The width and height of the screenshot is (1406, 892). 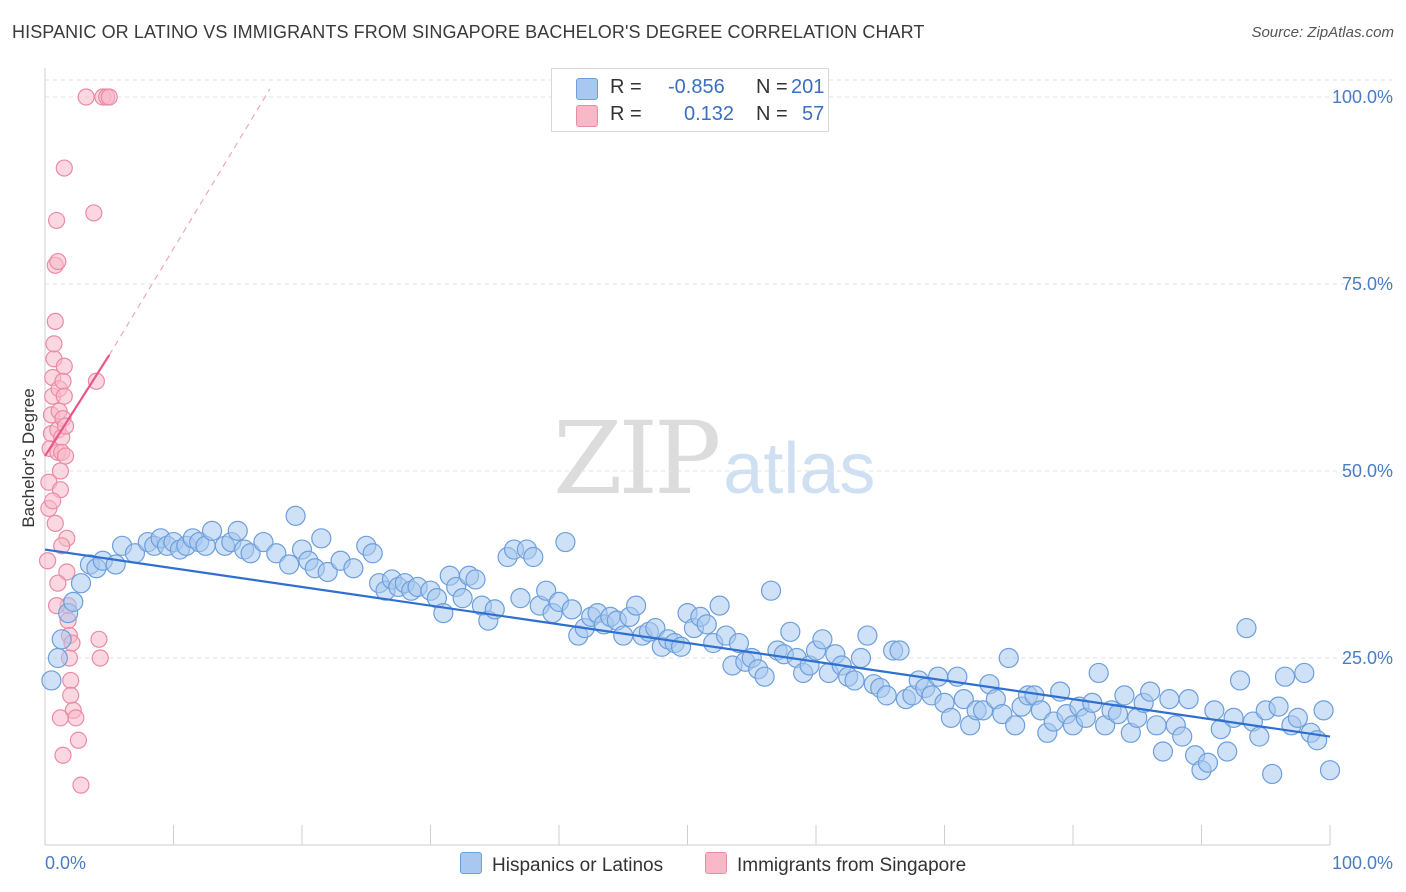 I want to click on legend-n-label: N =, so click(x=772, y=114).